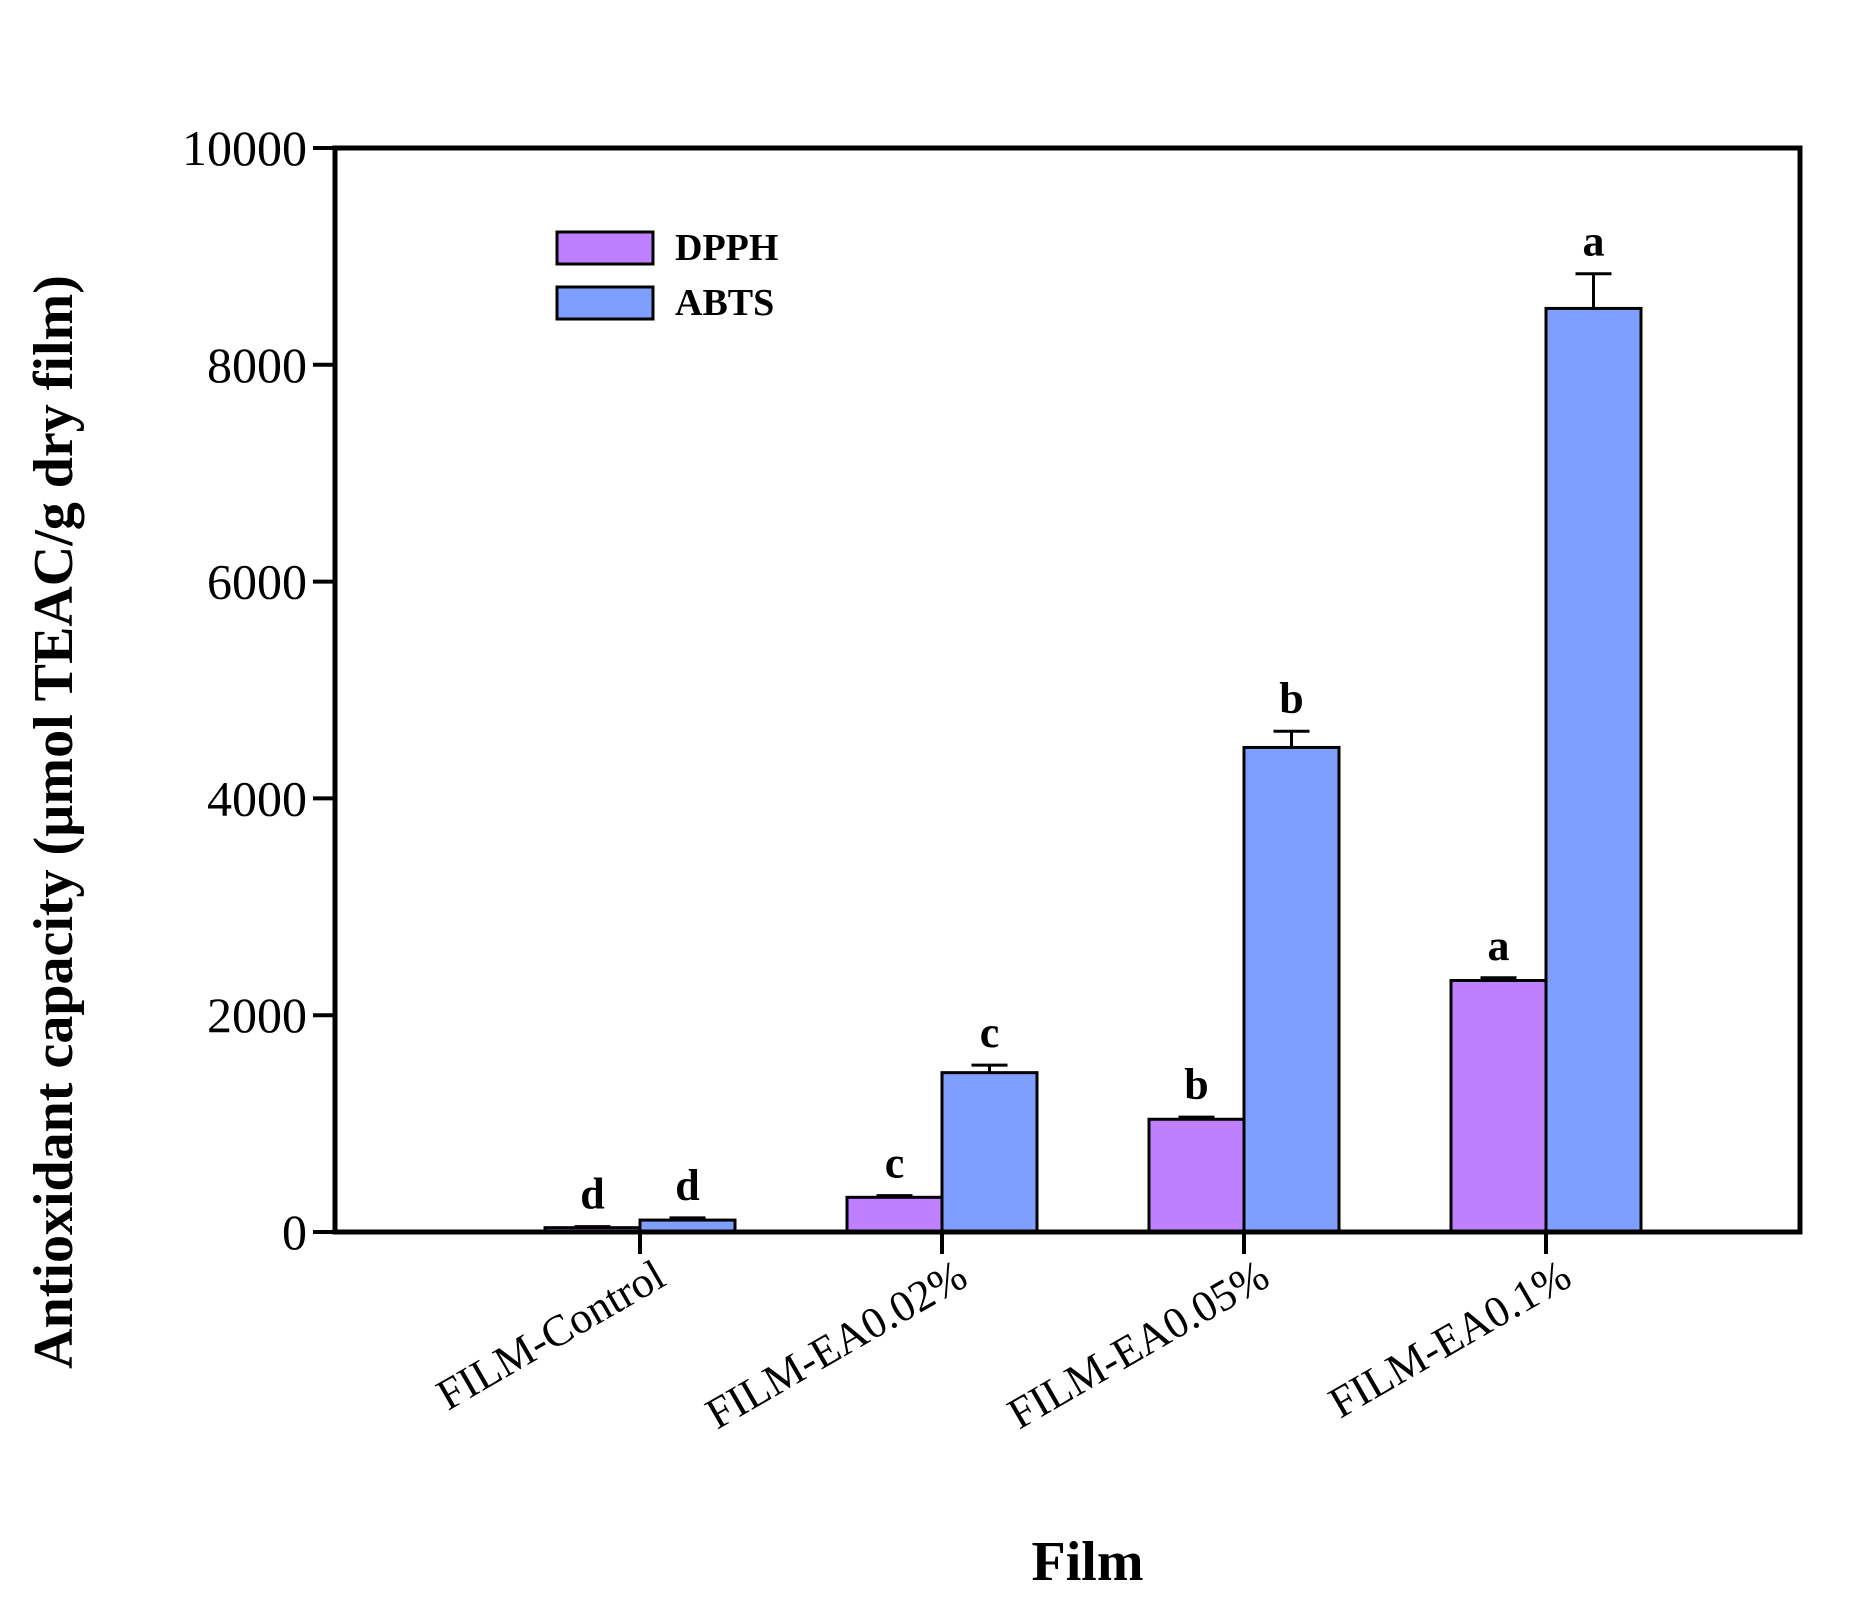  Describe the element at coordinates (666, 275) in the screenshot. I see `legend: DPPH ABTS` at that location.